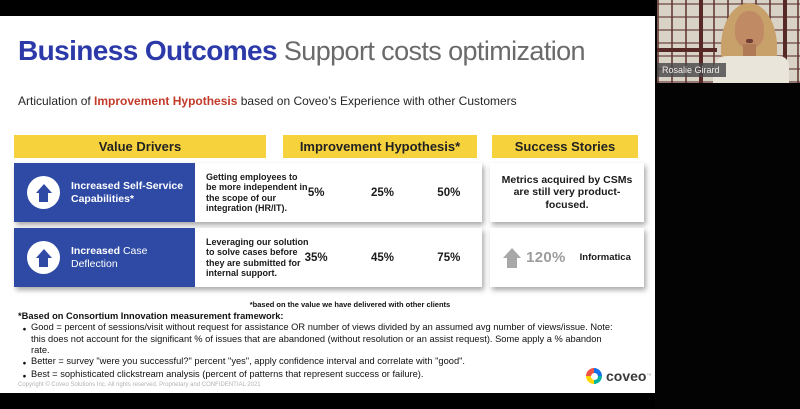 The height and width of the screenshot is (409, 800). I want to click on column-header-success-stories: Success Stories, so click(565, 146).